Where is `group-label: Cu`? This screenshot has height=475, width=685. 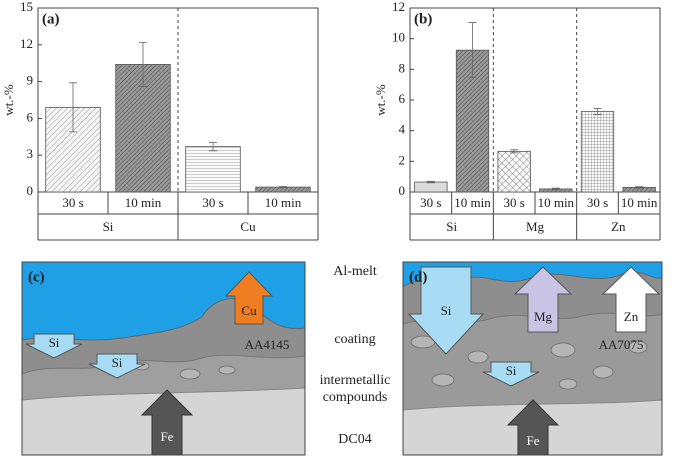
group-label: Cu is located at coordinates (248, 226).